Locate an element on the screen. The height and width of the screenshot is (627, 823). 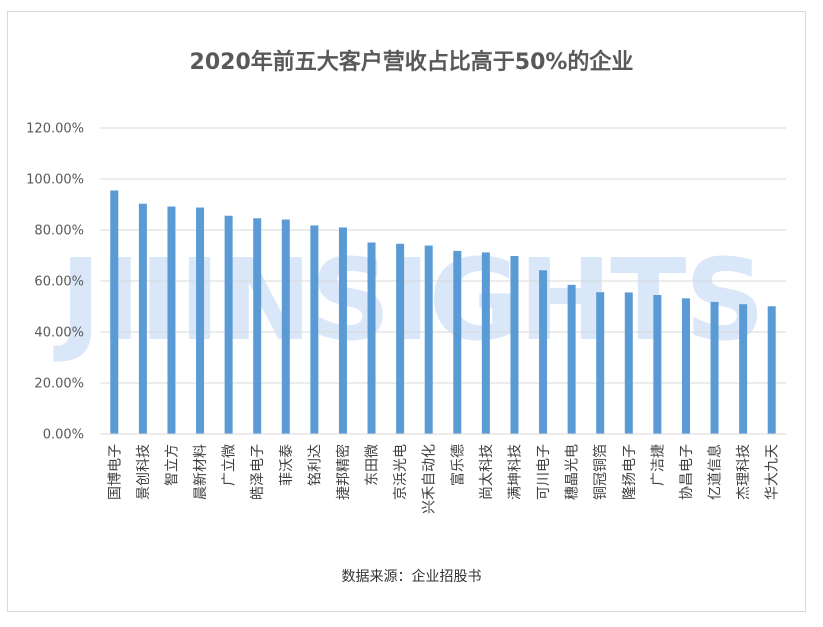
x-tick-label: 隆扬电子 is located at coordinates (630, 472).